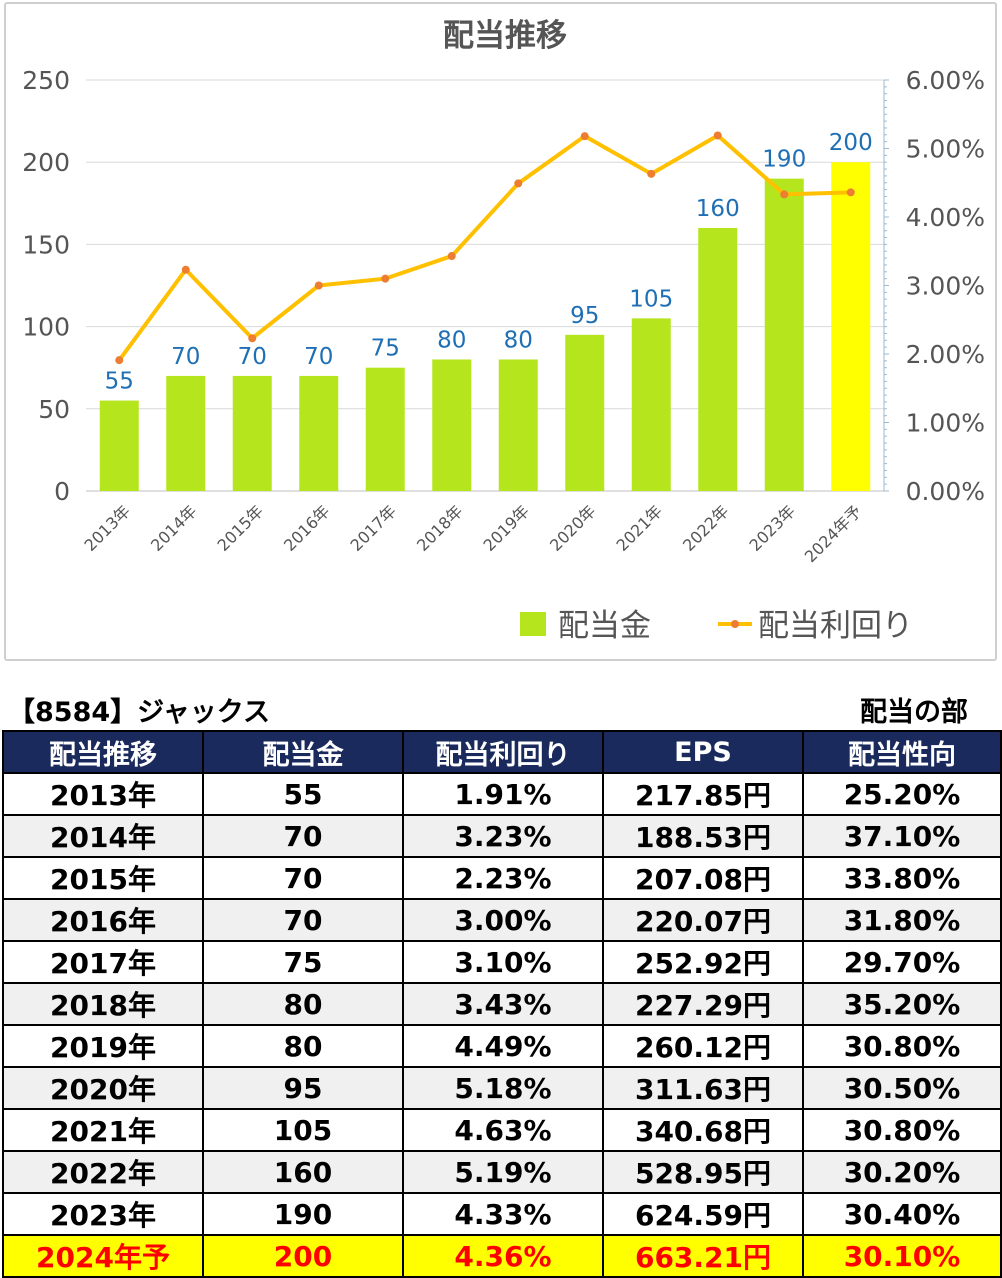 This screenshot has width=1002, height=1278. Describe the element at coordinates (851, 143) in the screenshot. I see `bar-data-label: 200` at that location.